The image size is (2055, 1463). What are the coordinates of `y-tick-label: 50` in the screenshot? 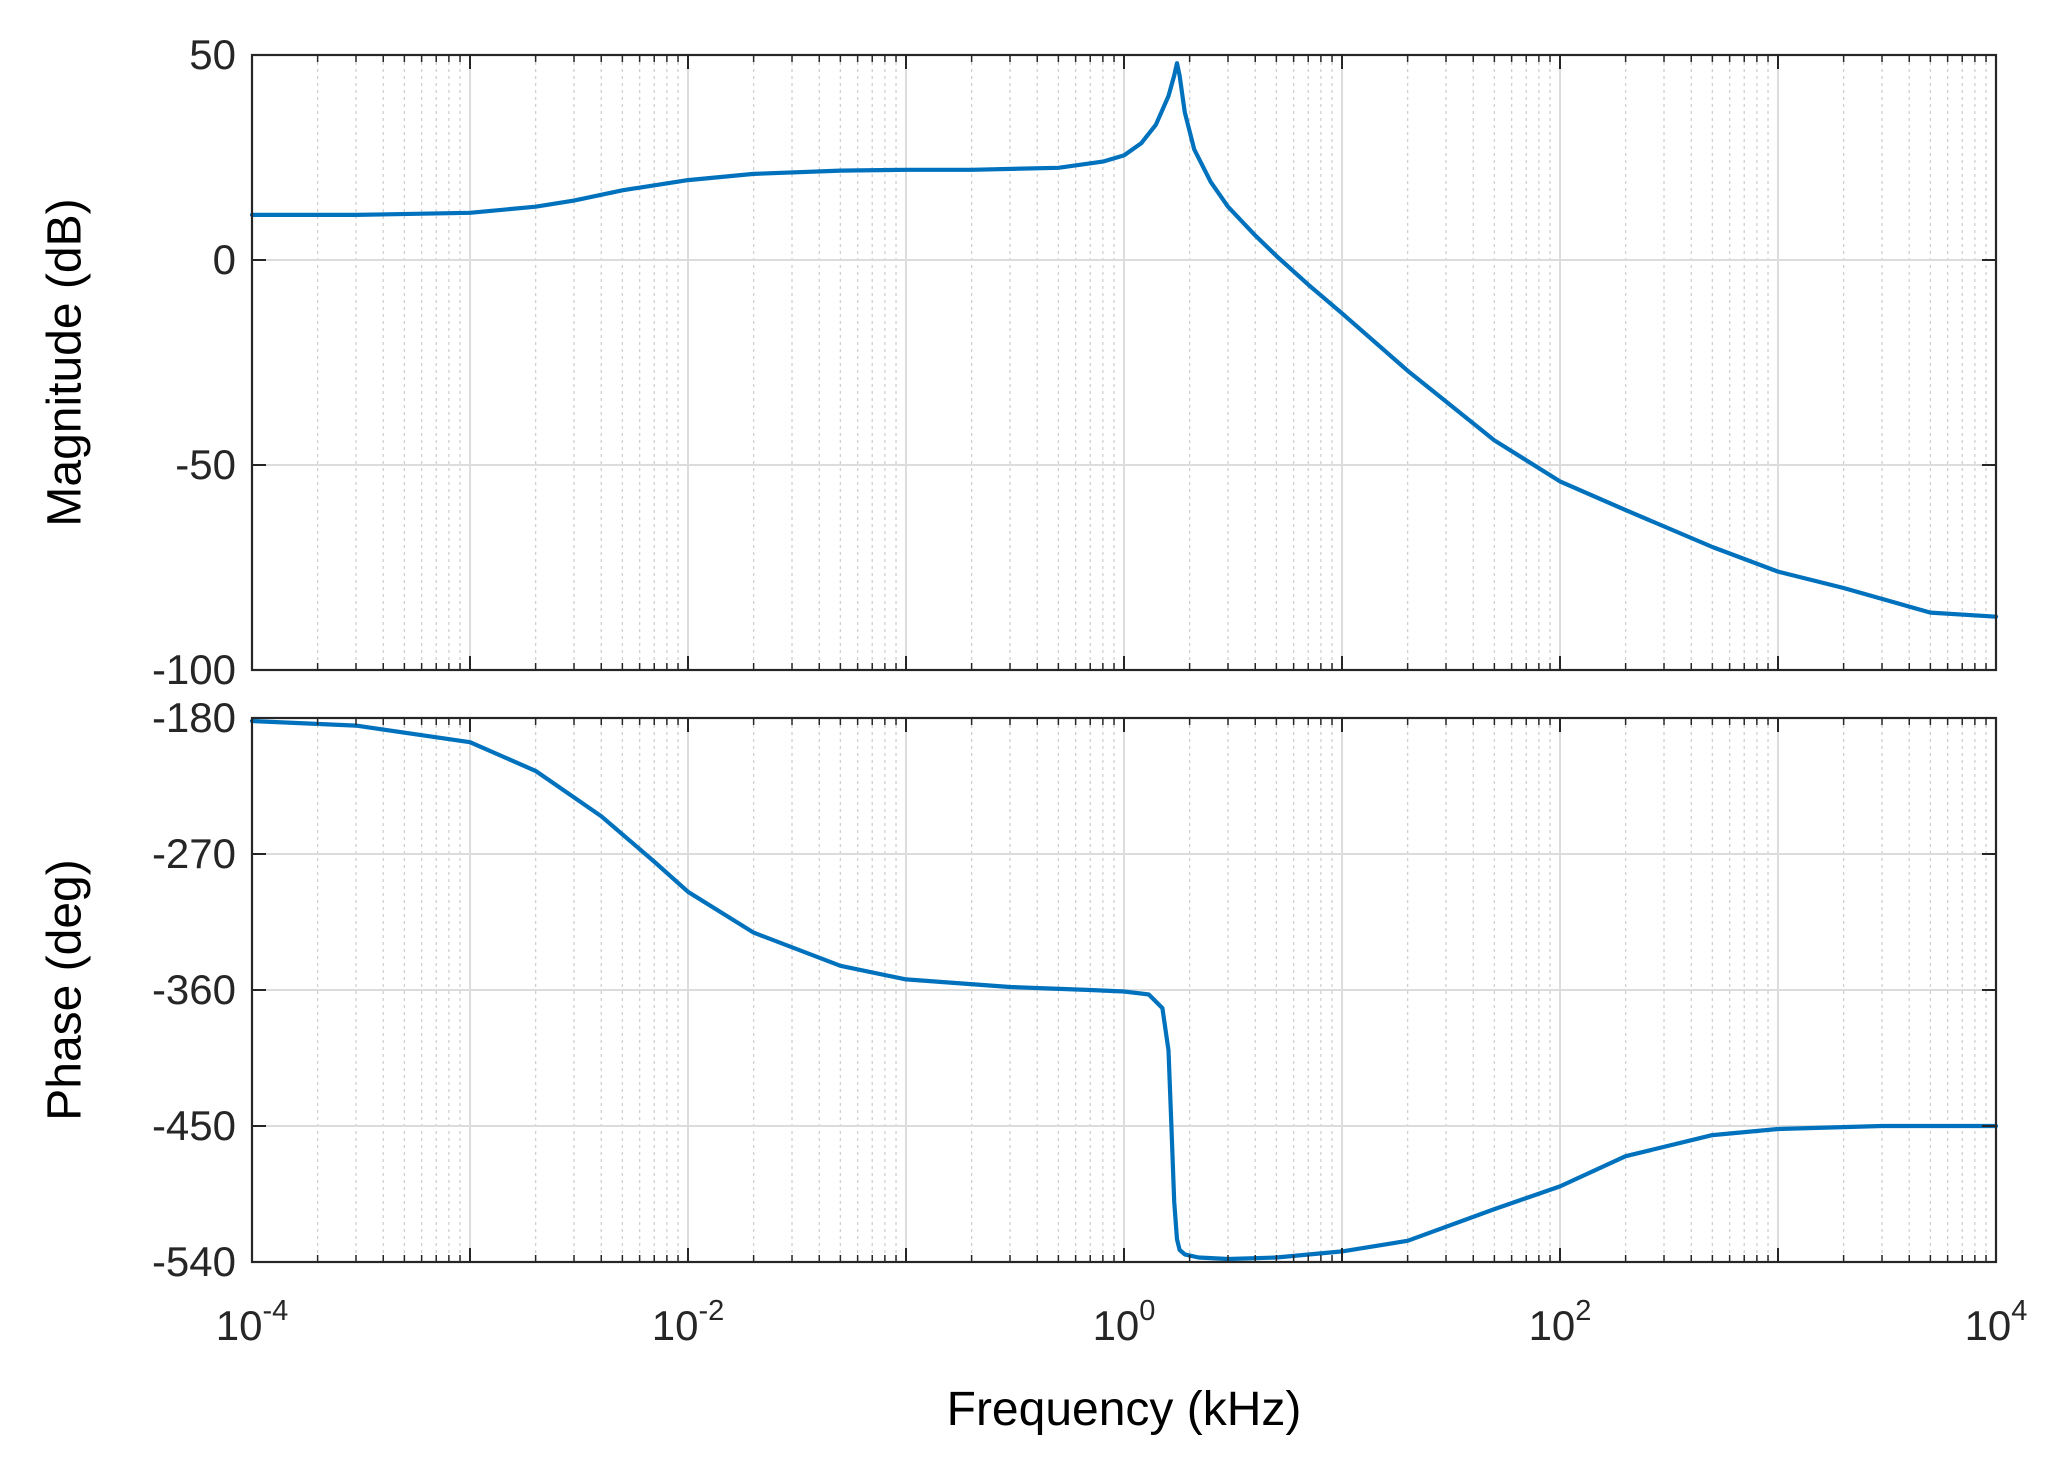 It's located at (212, 54).